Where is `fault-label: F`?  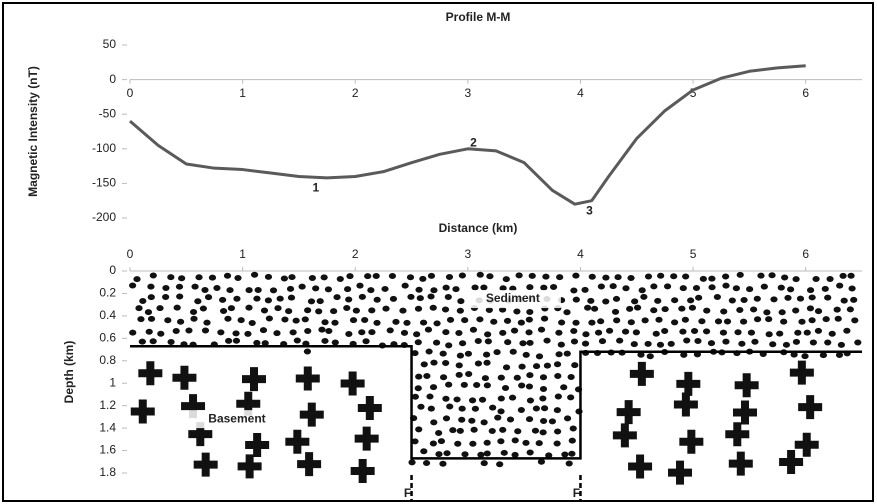
fault-label: F is located at coordinates (407, 493).